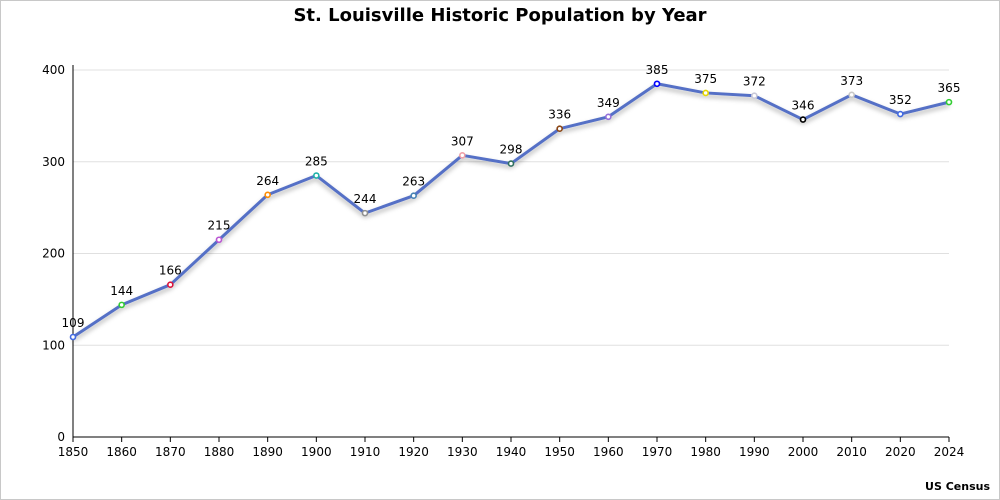  I want to click on x-tick-label: 1920, so click(413, 452).